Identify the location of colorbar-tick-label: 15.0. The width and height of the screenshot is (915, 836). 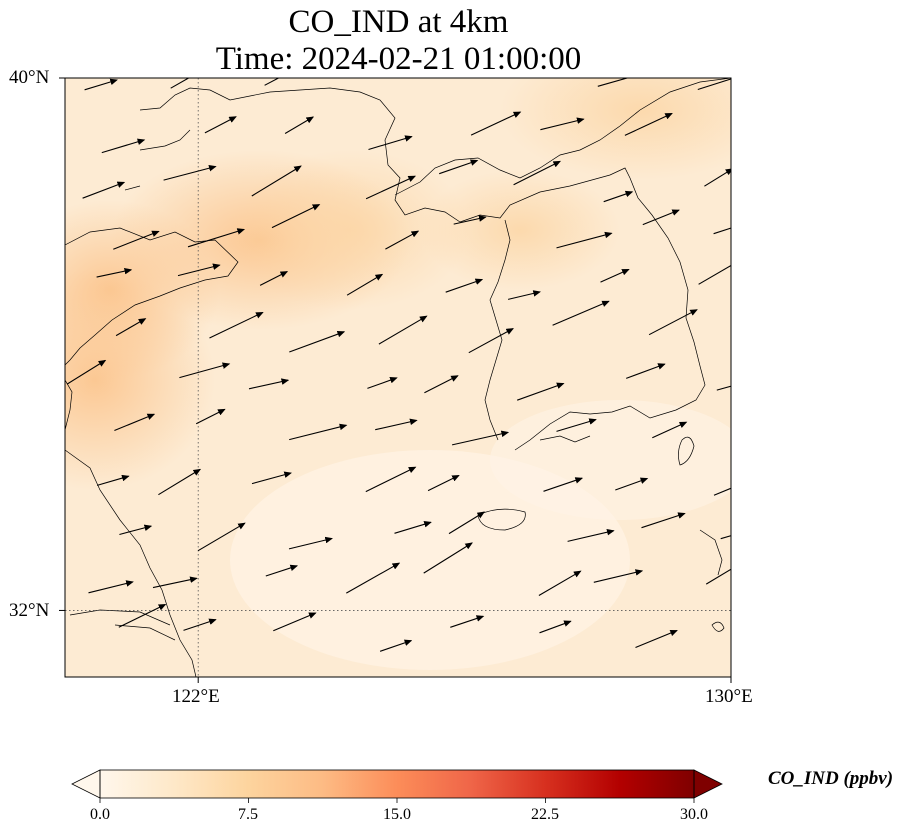
(397, 814).